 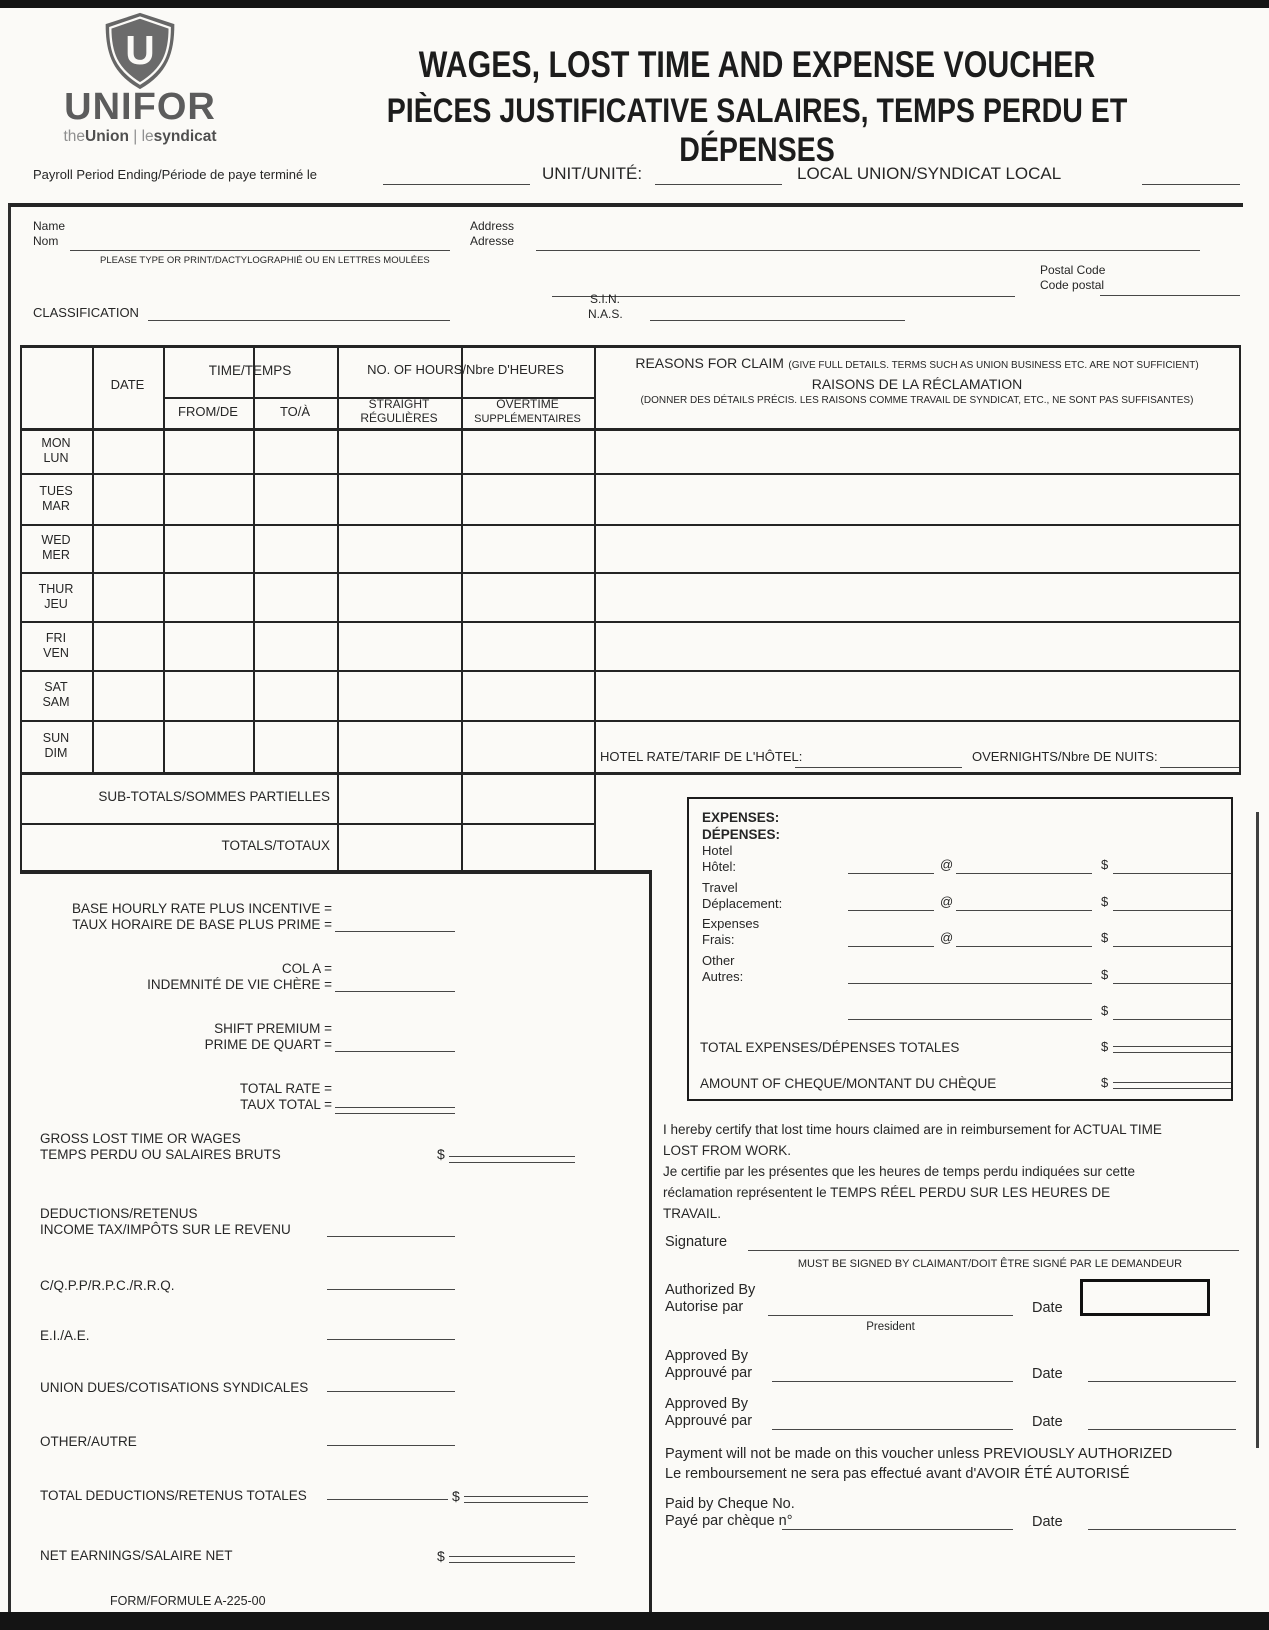 What do you see at coordinates (512, 1159) in the screenshot?
I see `gross-amount-field` at bounding box center [512, 1159].